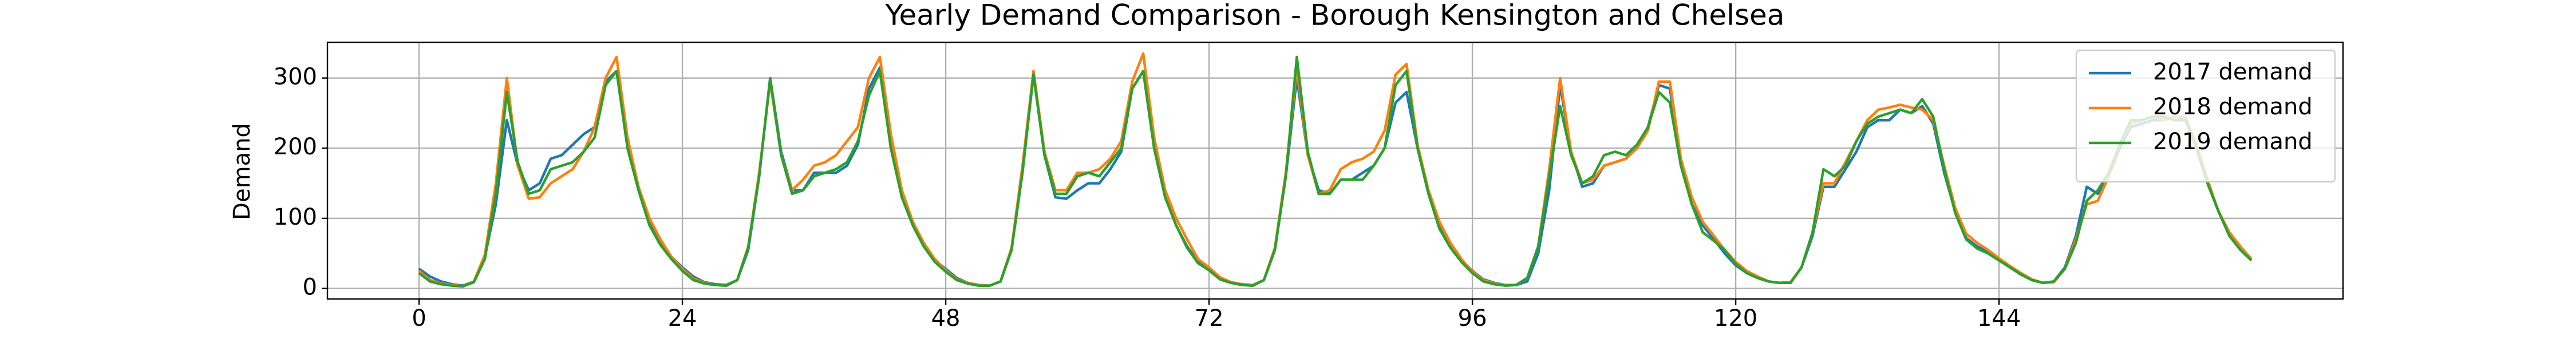 The height and width of the screenshot is (343, 2576). I want to click on y-axis-label: Demand, so click(242, 171).